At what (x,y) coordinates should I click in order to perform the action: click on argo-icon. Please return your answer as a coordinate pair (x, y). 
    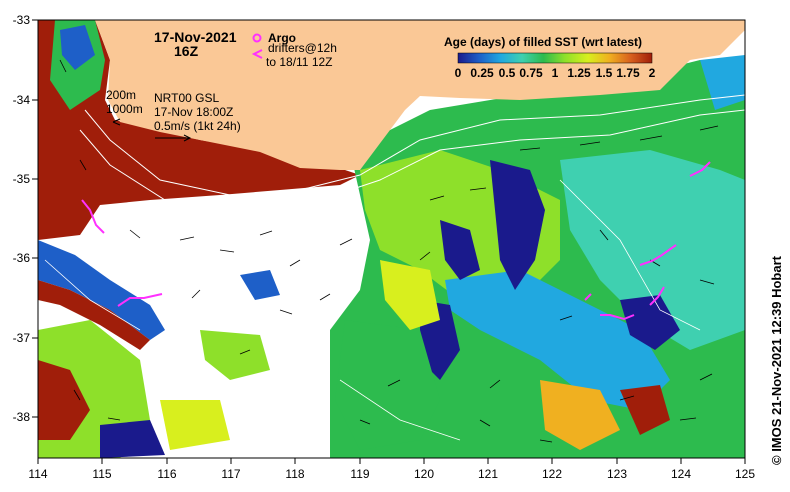
    Looking at the image, I should click on (257, 38).